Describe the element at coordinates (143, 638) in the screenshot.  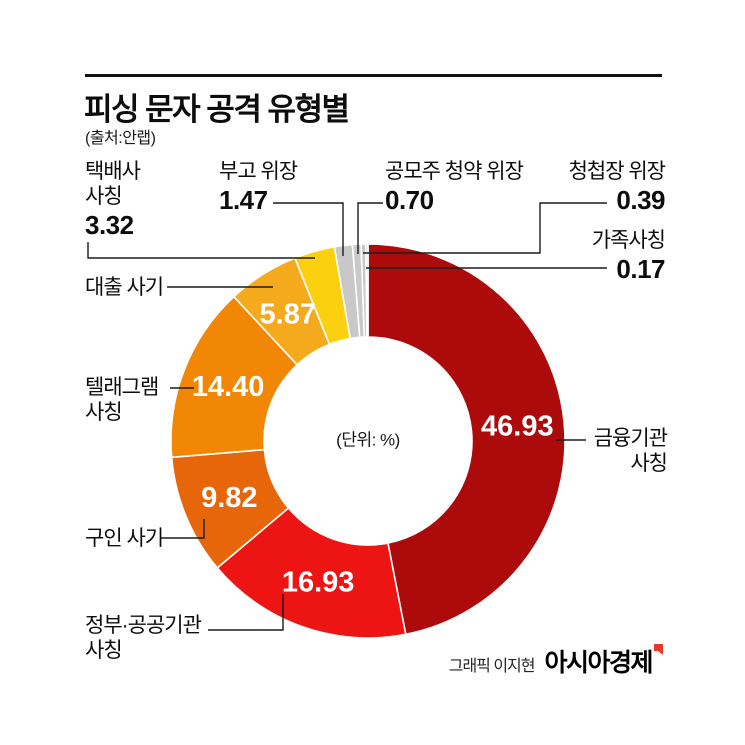
I see `callout-government: 정부·공공기관 사칭` at that location.